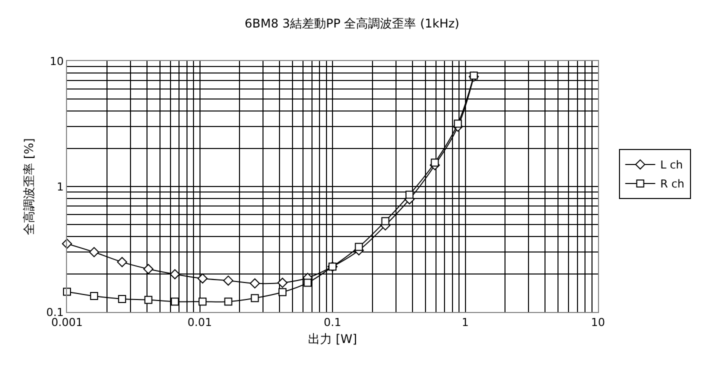  I want to click on x-tick-label: 1, so click(465, 323).